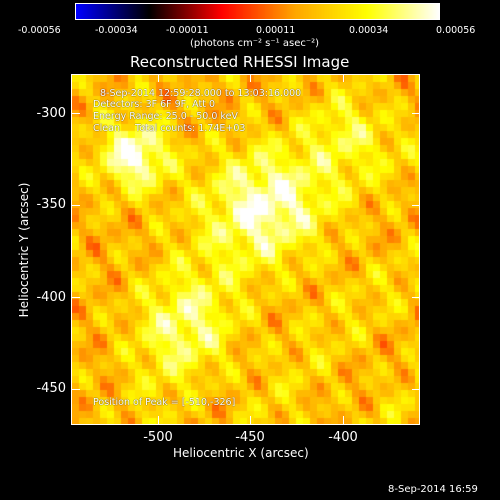 The height and width of the screenshot is (500, 500). I want to click on detectors-text: Detectors: 3F 6F 9F, Att 0, so click(154, 104).